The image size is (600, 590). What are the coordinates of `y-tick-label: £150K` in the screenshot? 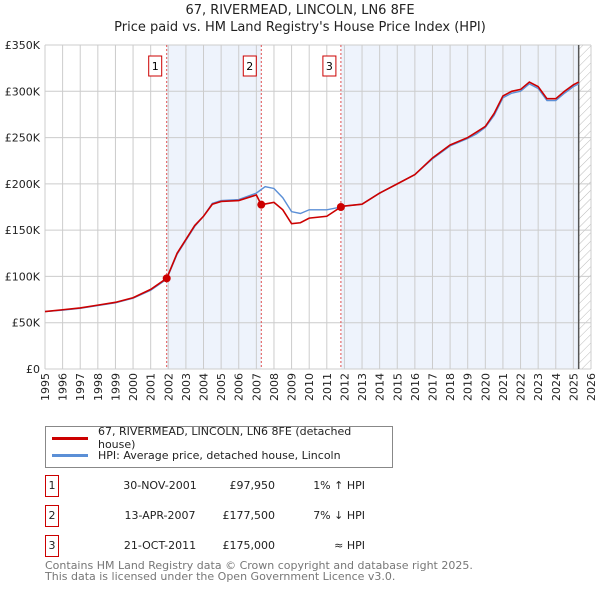 It's located at (23, 230).